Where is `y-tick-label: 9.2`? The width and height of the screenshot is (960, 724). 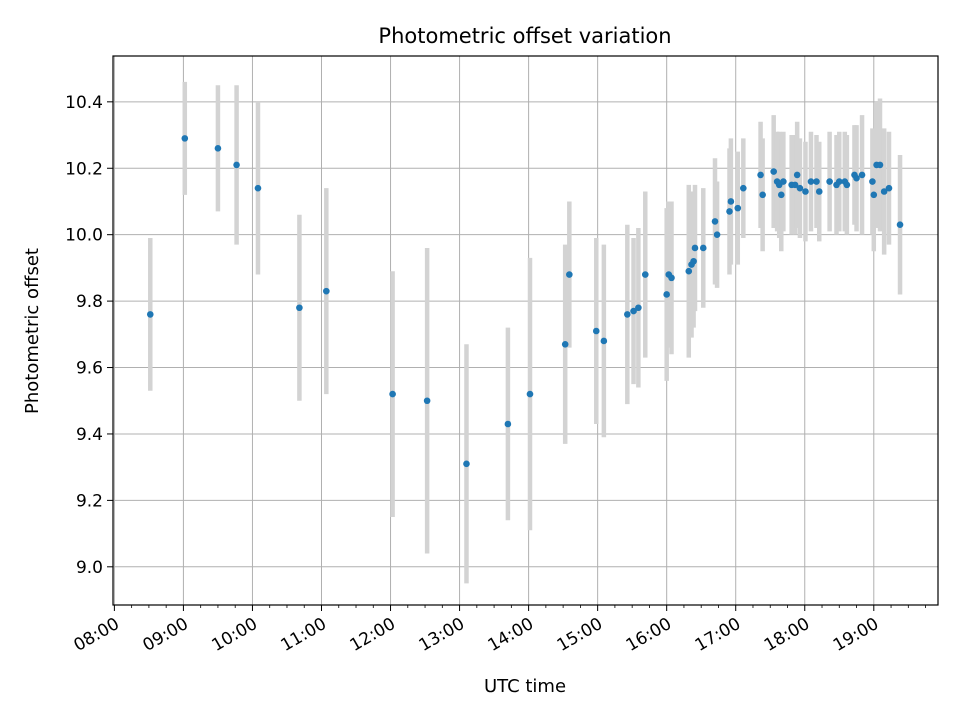
y-tick-label: 9.2 is located at coordinates (89, 501).